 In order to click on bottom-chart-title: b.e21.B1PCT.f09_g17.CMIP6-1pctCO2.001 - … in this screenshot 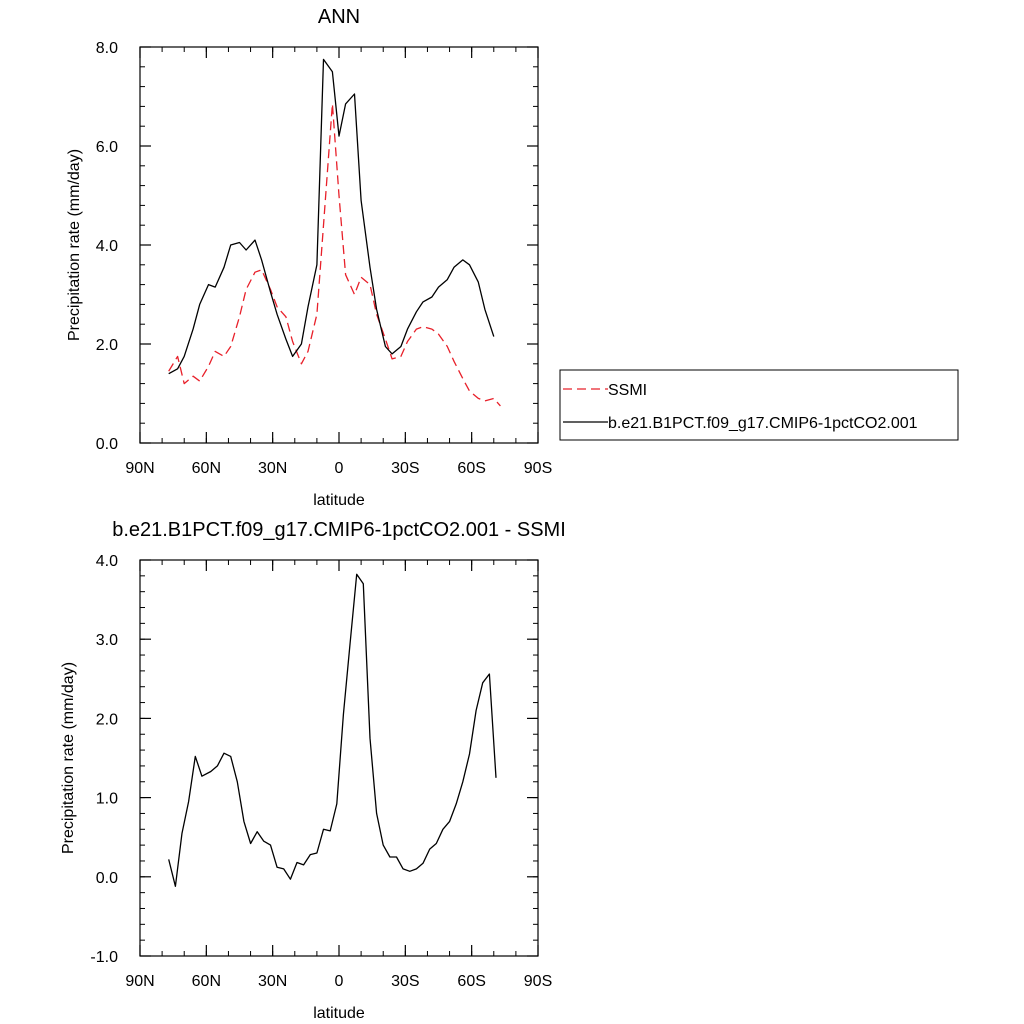, I will do `click(339, 530)`.